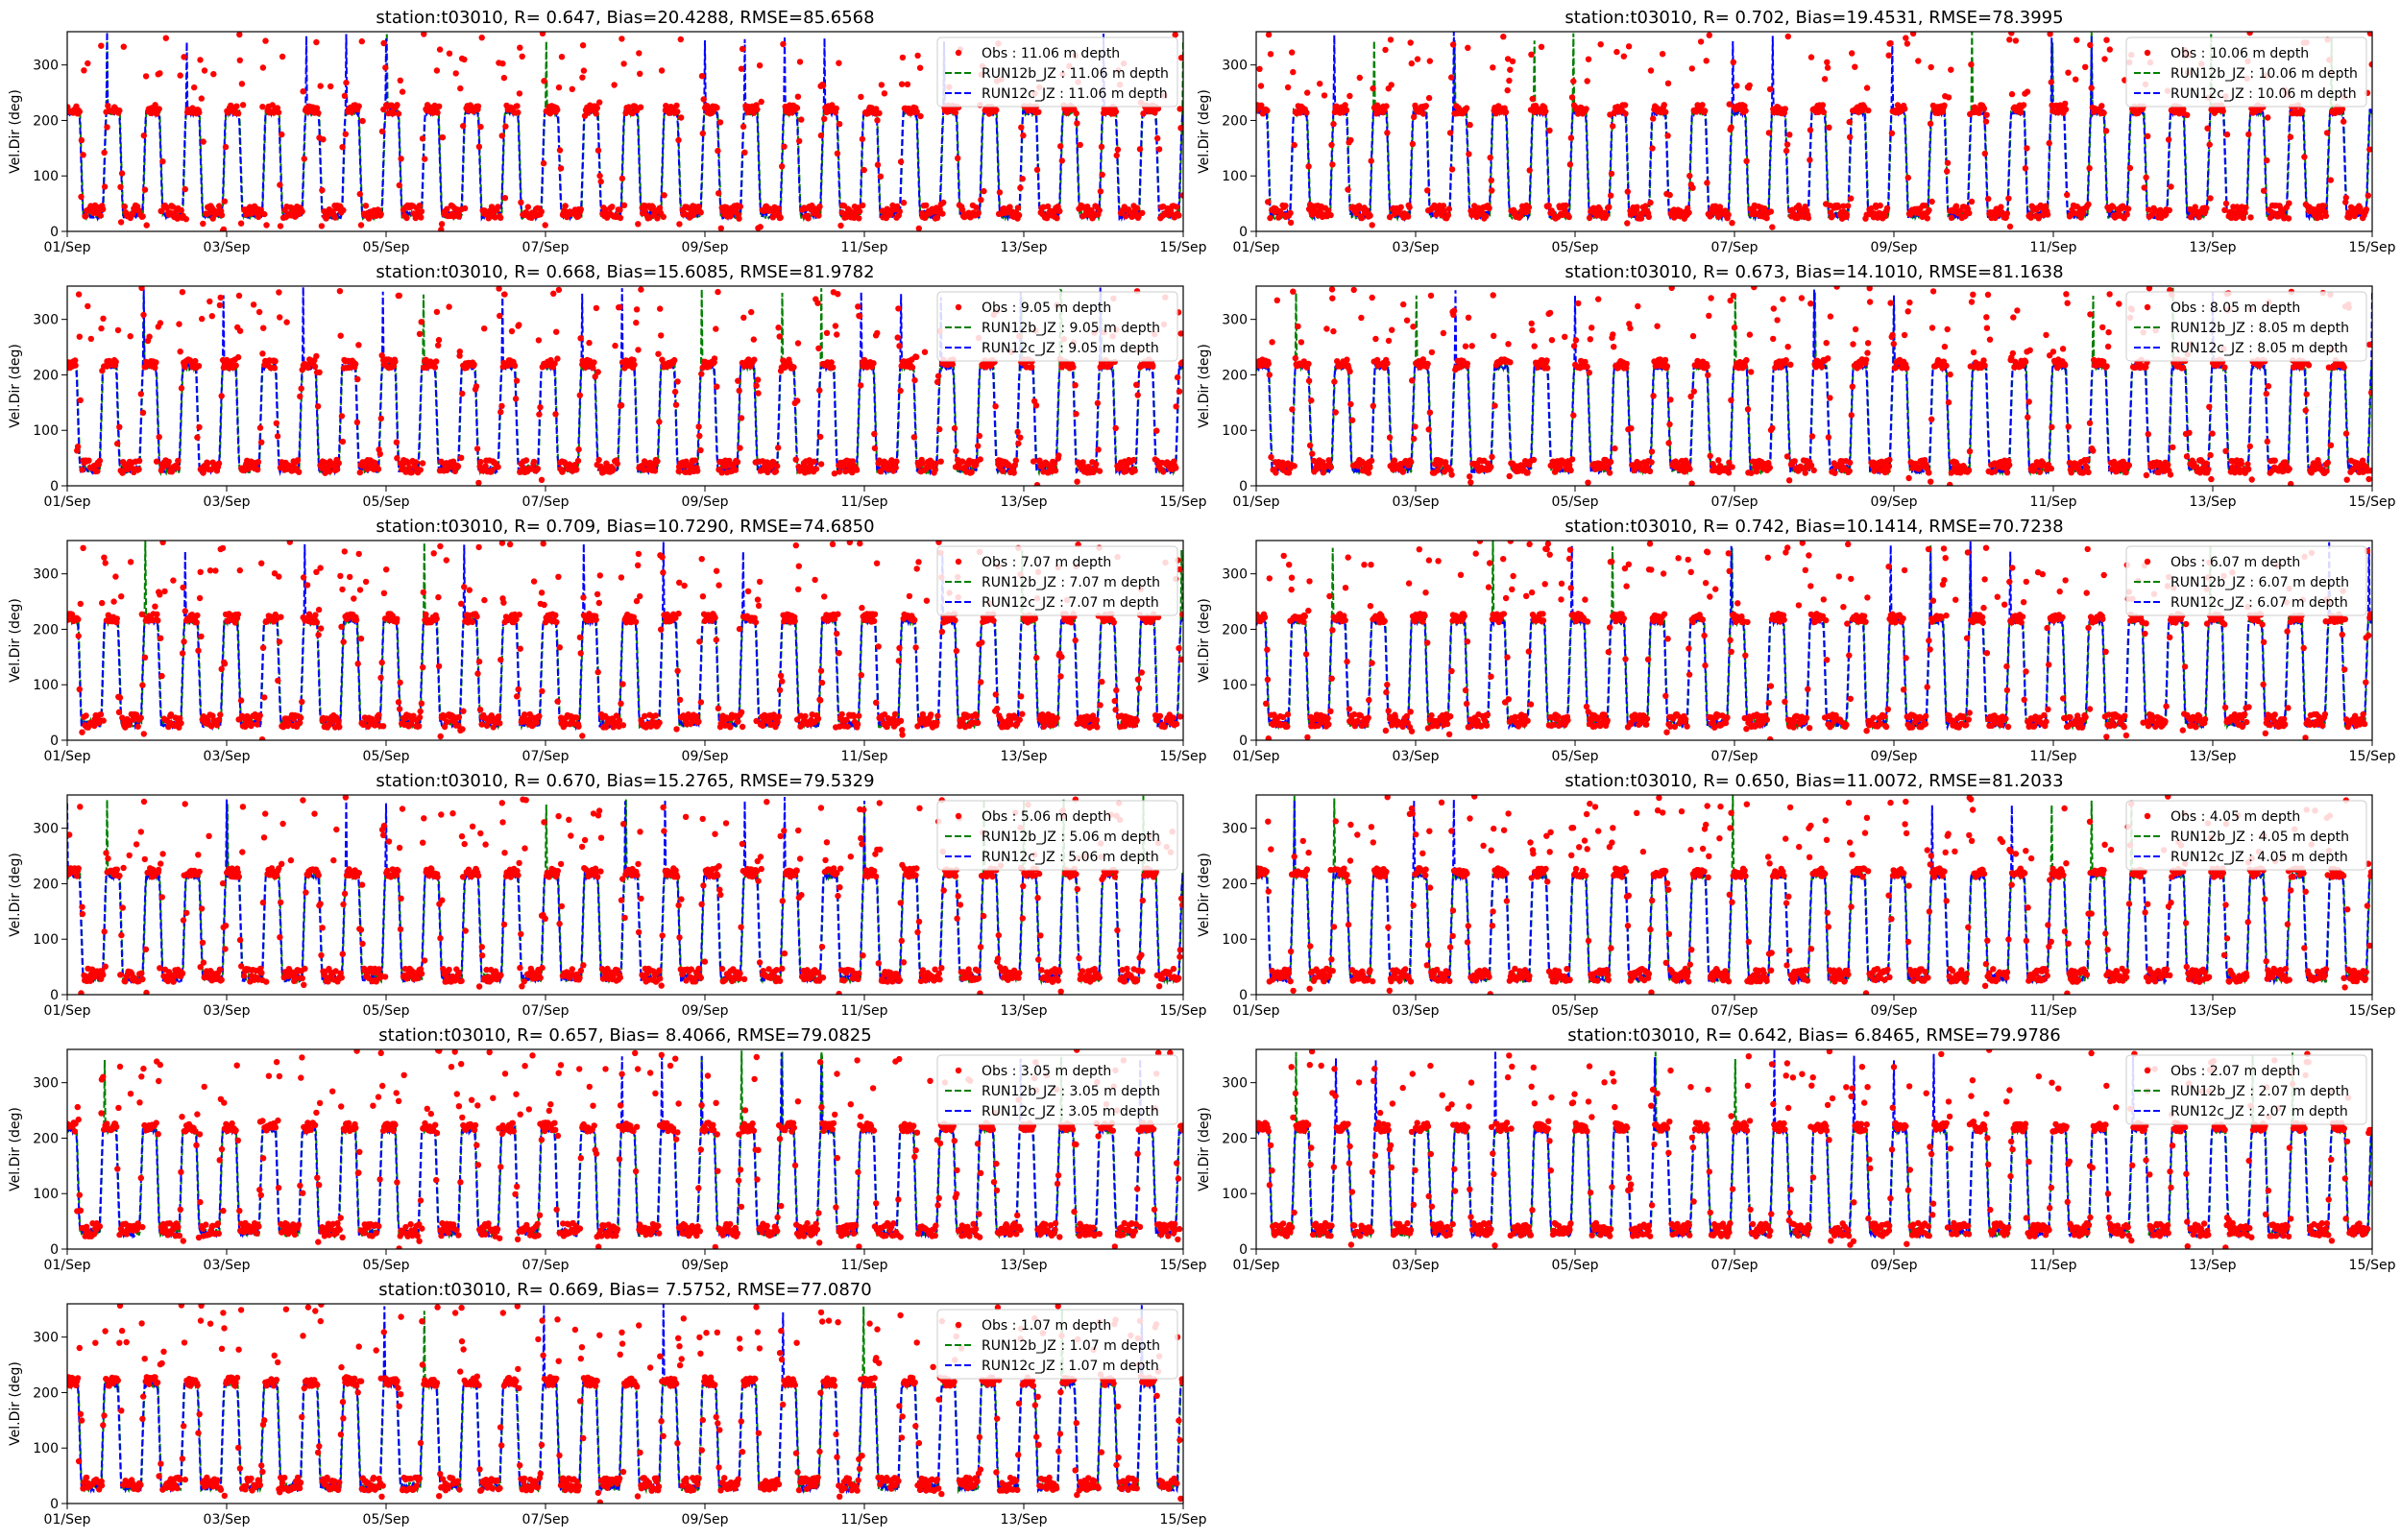 The width and height of the screenshot is (2401, 1540). Describe the element at coordinates (2373, 502) in the screenshot. I see `x-tick-label: 15/Sep` at that location.